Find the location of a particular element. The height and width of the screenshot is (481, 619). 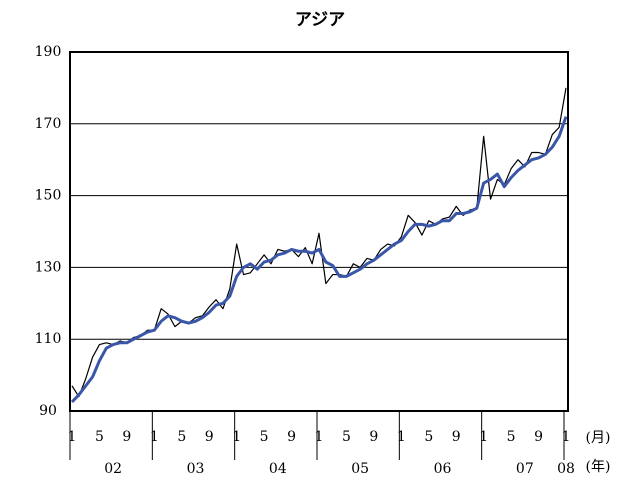

y-tick-label: 170 is located at coordinates (48, 124).